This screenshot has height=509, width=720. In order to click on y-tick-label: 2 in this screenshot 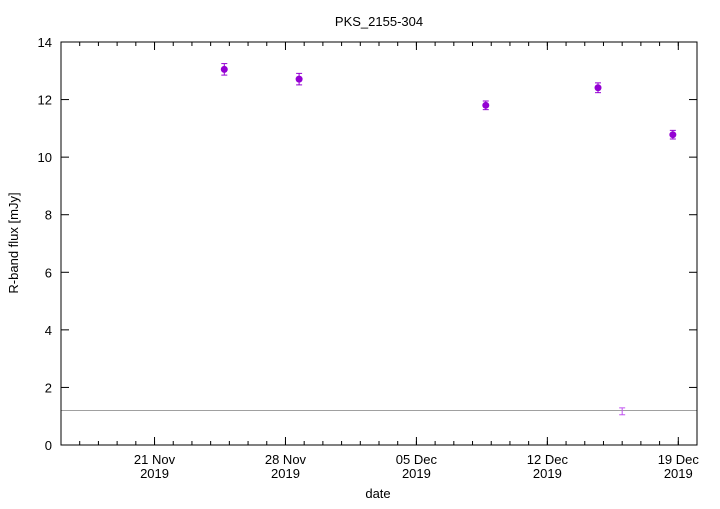, I will do `click(48, 387)`.